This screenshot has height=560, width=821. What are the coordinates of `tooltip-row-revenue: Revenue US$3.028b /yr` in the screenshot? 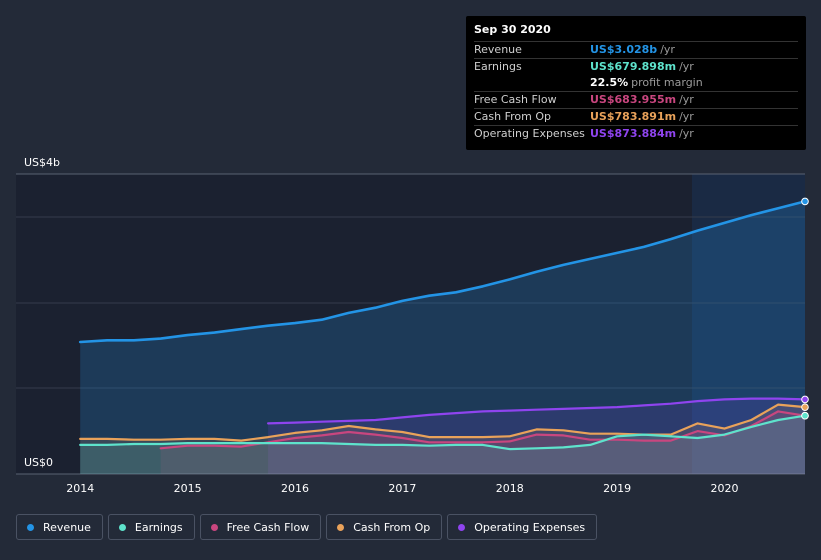 It's located at (636, 49).